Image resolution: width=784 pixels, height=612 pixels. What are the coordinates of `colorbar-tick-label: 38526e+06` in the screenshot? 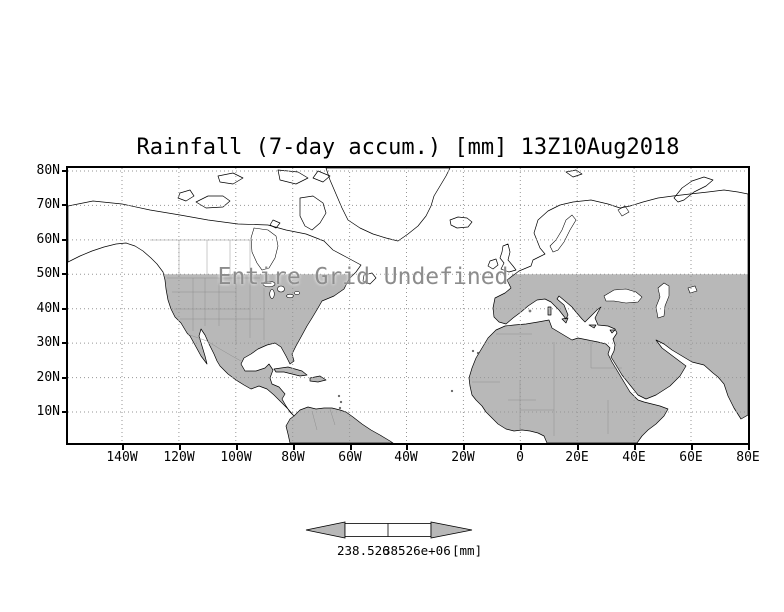 It's located at (417, 550).